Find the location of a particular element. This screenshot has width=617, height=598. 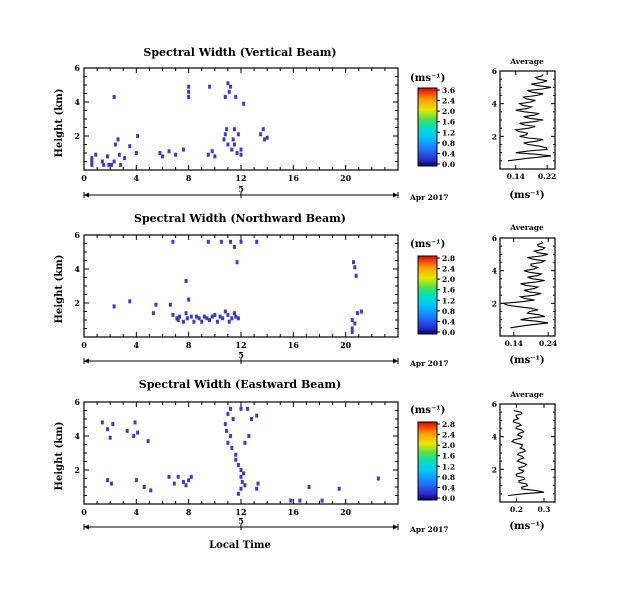

x-axis-label: Local Time is located at coordinates (240, 545).